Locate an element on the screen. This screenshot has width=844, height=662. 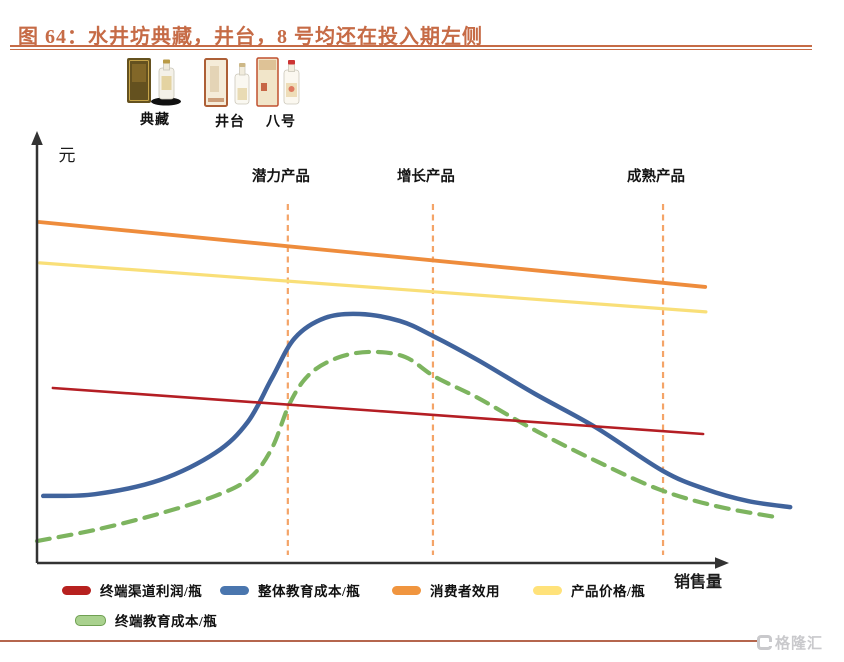
watermark-text: 格隆汇 is located at coordinates (799, 644).